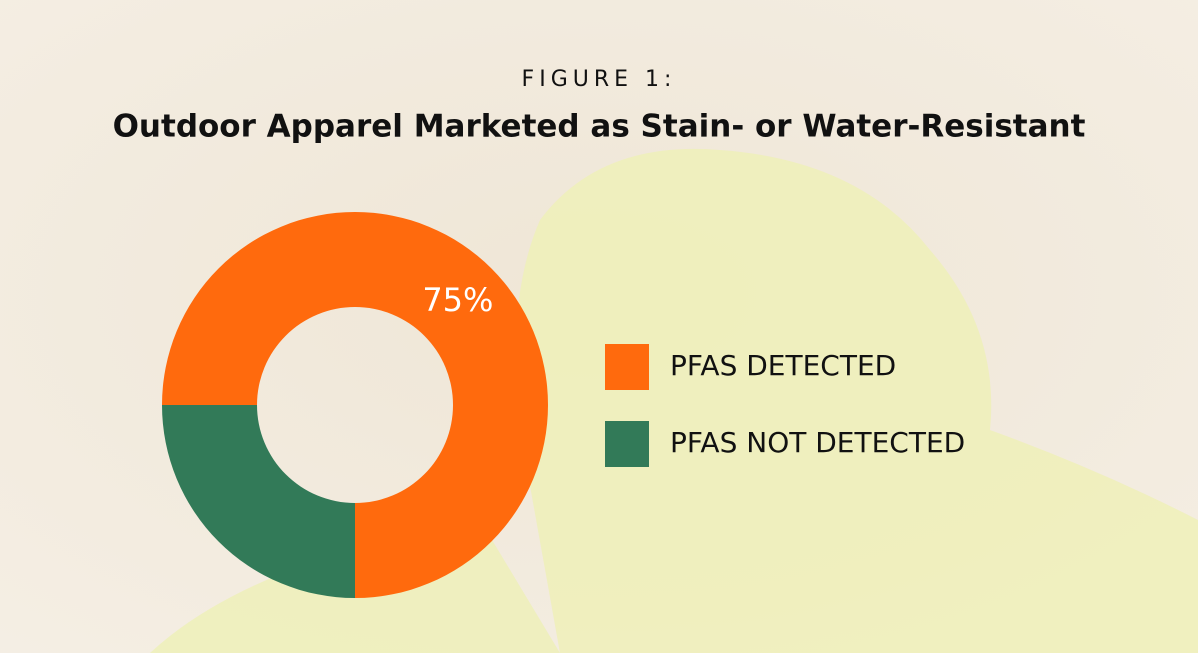 The image size is (1198, 653). I want to click on slice, so click(258, 501).